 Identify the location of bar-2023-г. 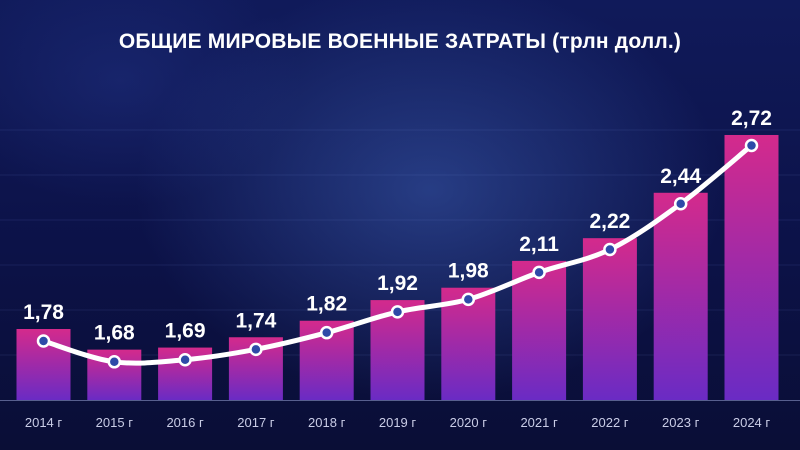
(680, 296).